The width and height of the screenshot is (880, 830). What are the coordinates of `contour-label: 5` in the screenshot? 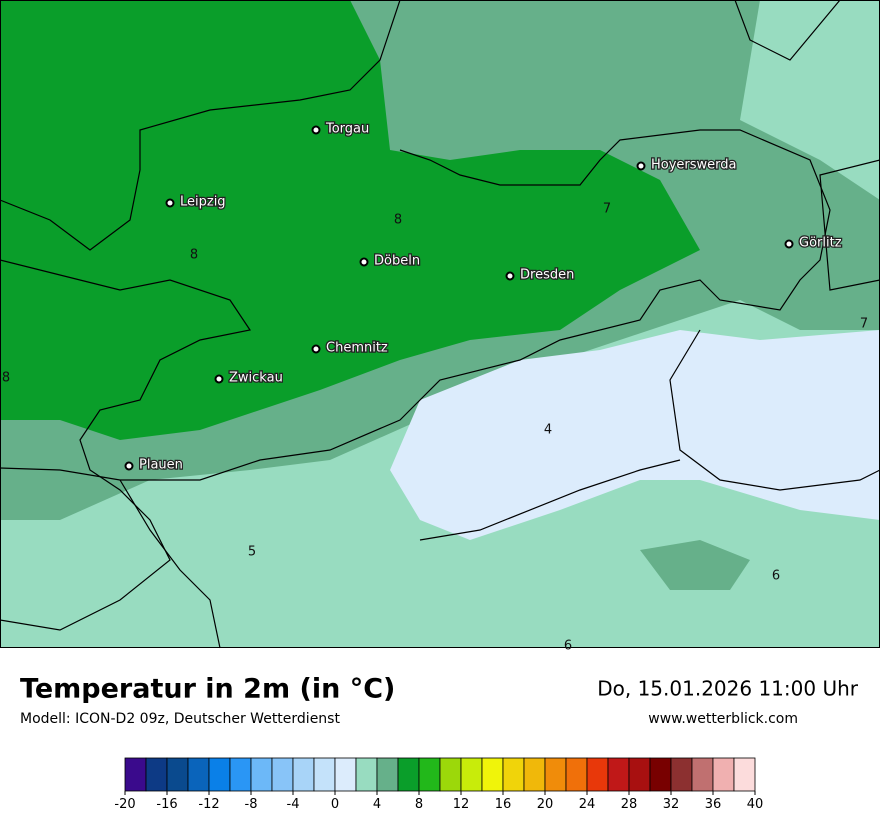 It's located at (252, 552).